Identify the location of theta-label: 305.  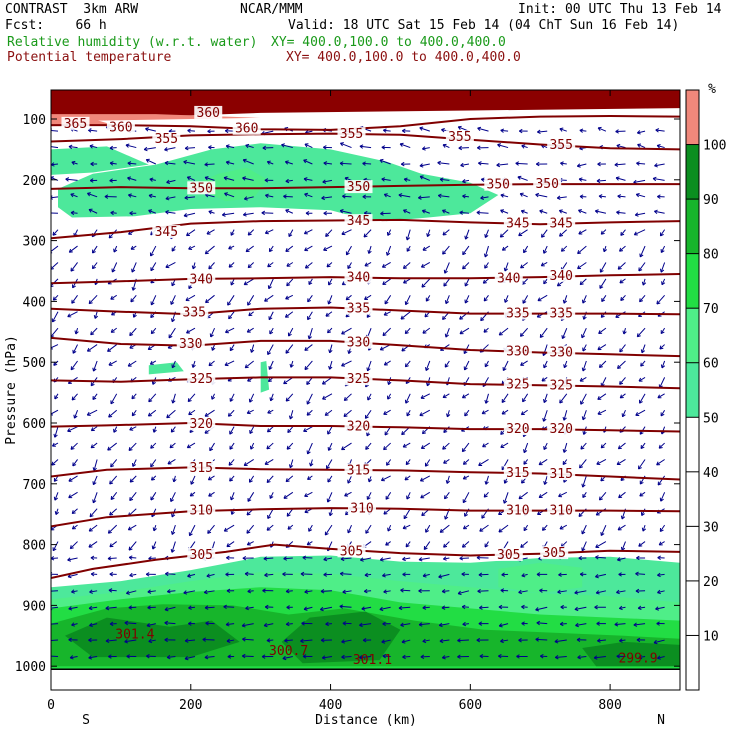
(508, 555).